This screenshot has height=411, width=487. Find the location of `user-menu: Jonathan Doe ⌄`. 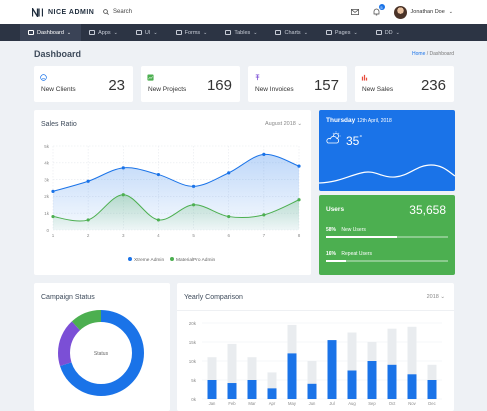

user-menu: Jonathan Doe ⌄ is located at coordinates (423, 12).